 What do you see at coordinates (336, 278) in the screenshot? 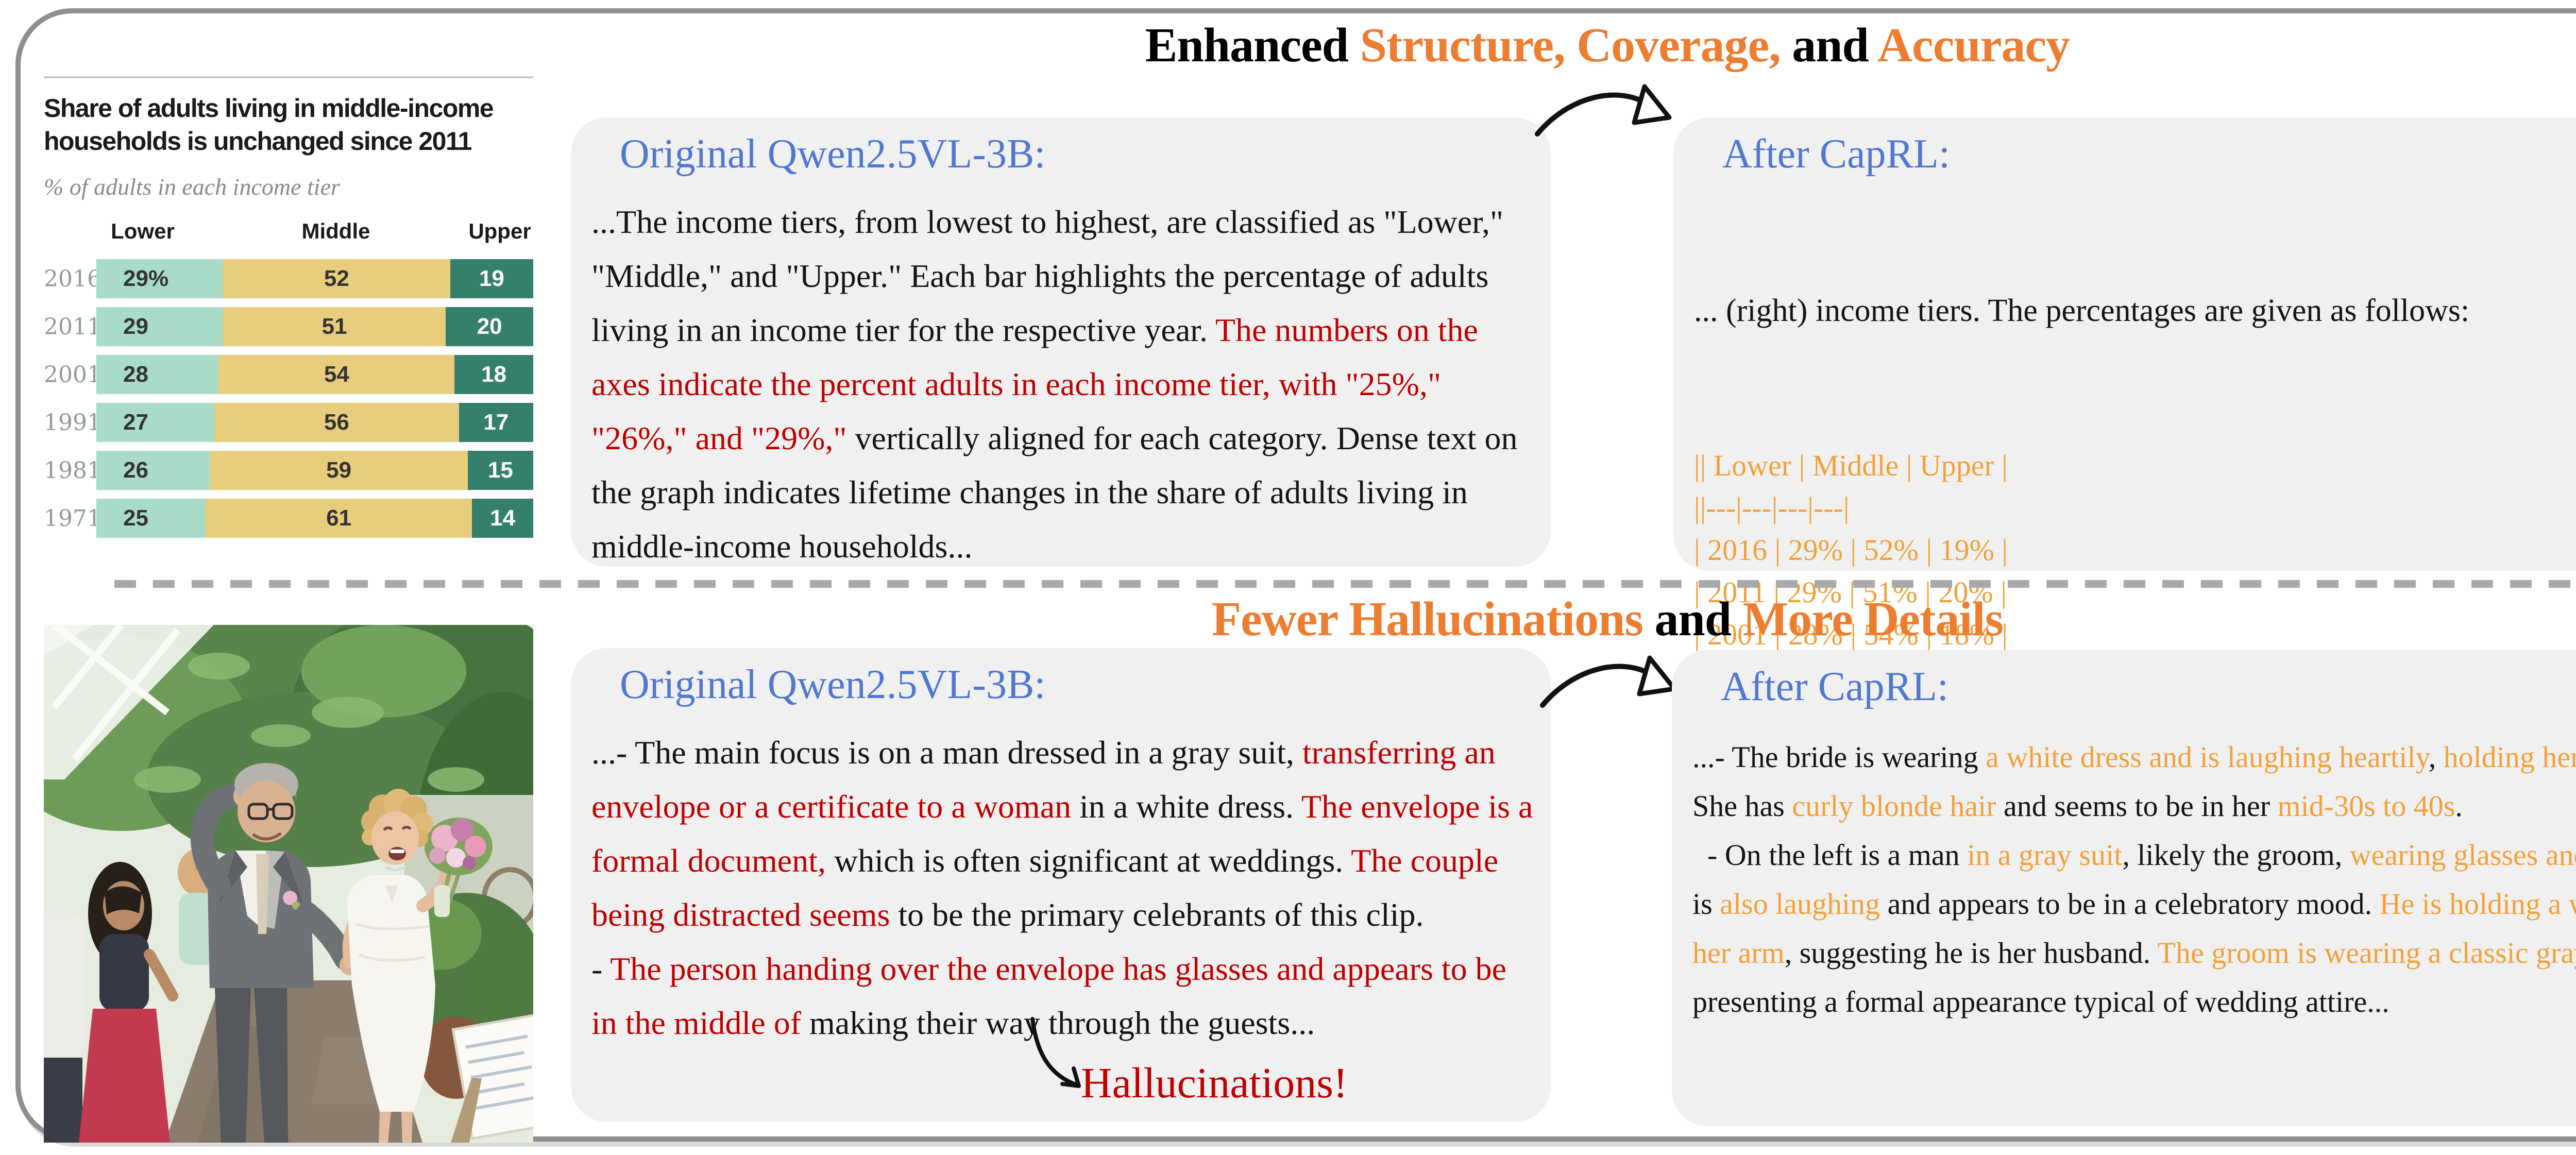
I see `bar-middle-2016: 52` at bounding box center [336, 278].